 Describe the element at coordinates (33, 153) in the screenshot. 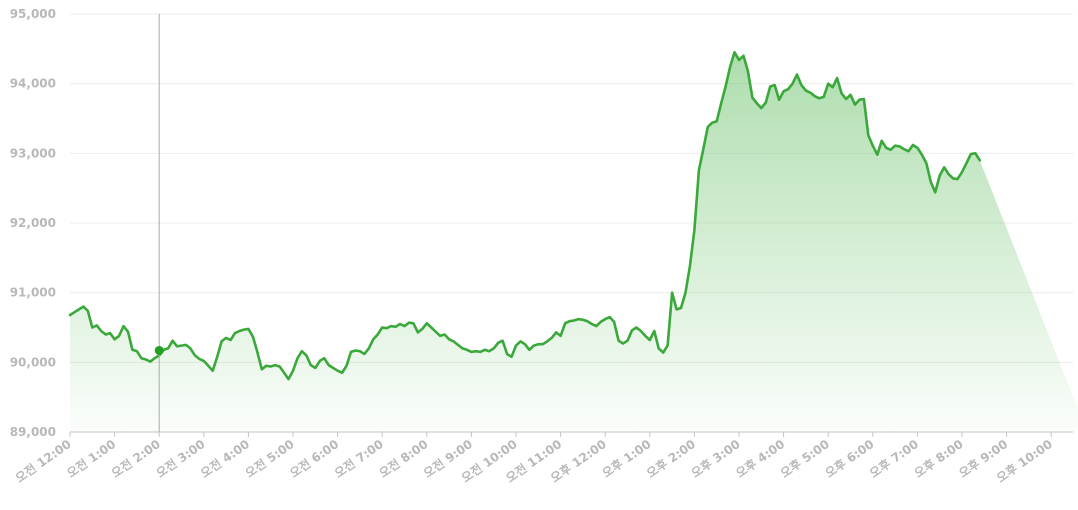

I see `y-tick-label: 93,000` at that location.